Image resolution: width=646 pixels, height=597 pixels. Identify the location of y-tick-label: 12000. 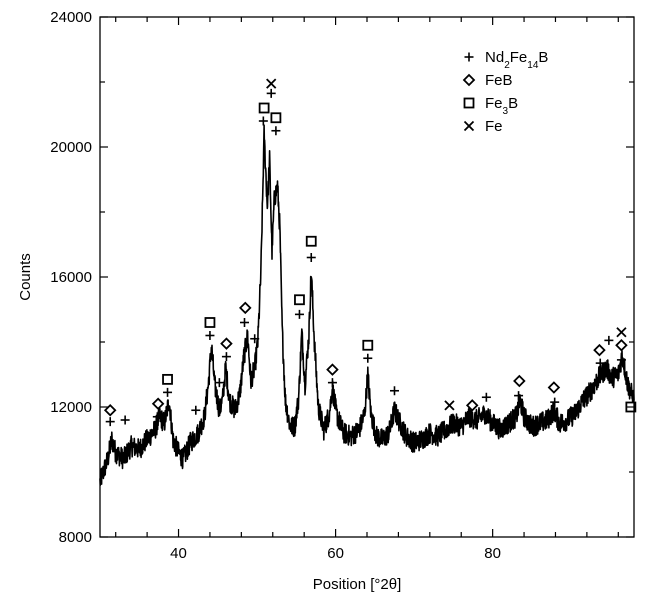
(71, 407).